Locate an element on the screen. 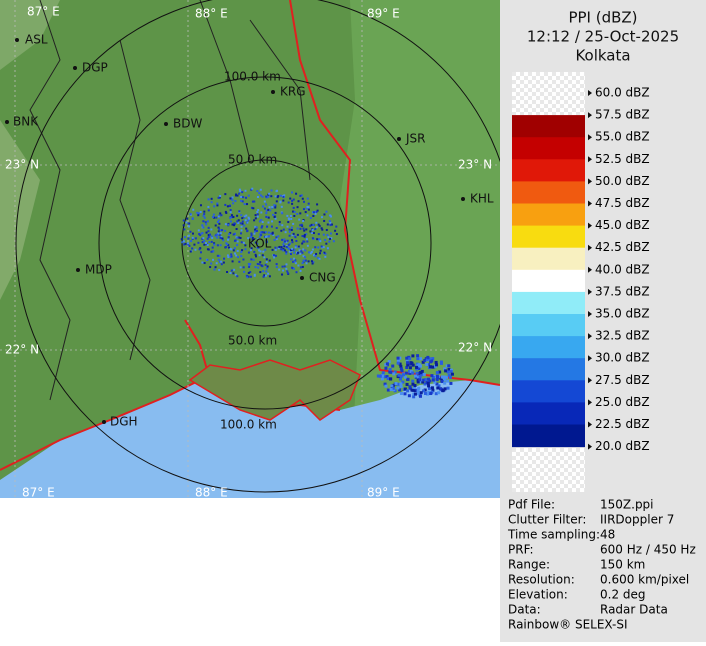 This screenshot has width=706, height=646. grid-label: 89° E is located at coordinates (383, 493).